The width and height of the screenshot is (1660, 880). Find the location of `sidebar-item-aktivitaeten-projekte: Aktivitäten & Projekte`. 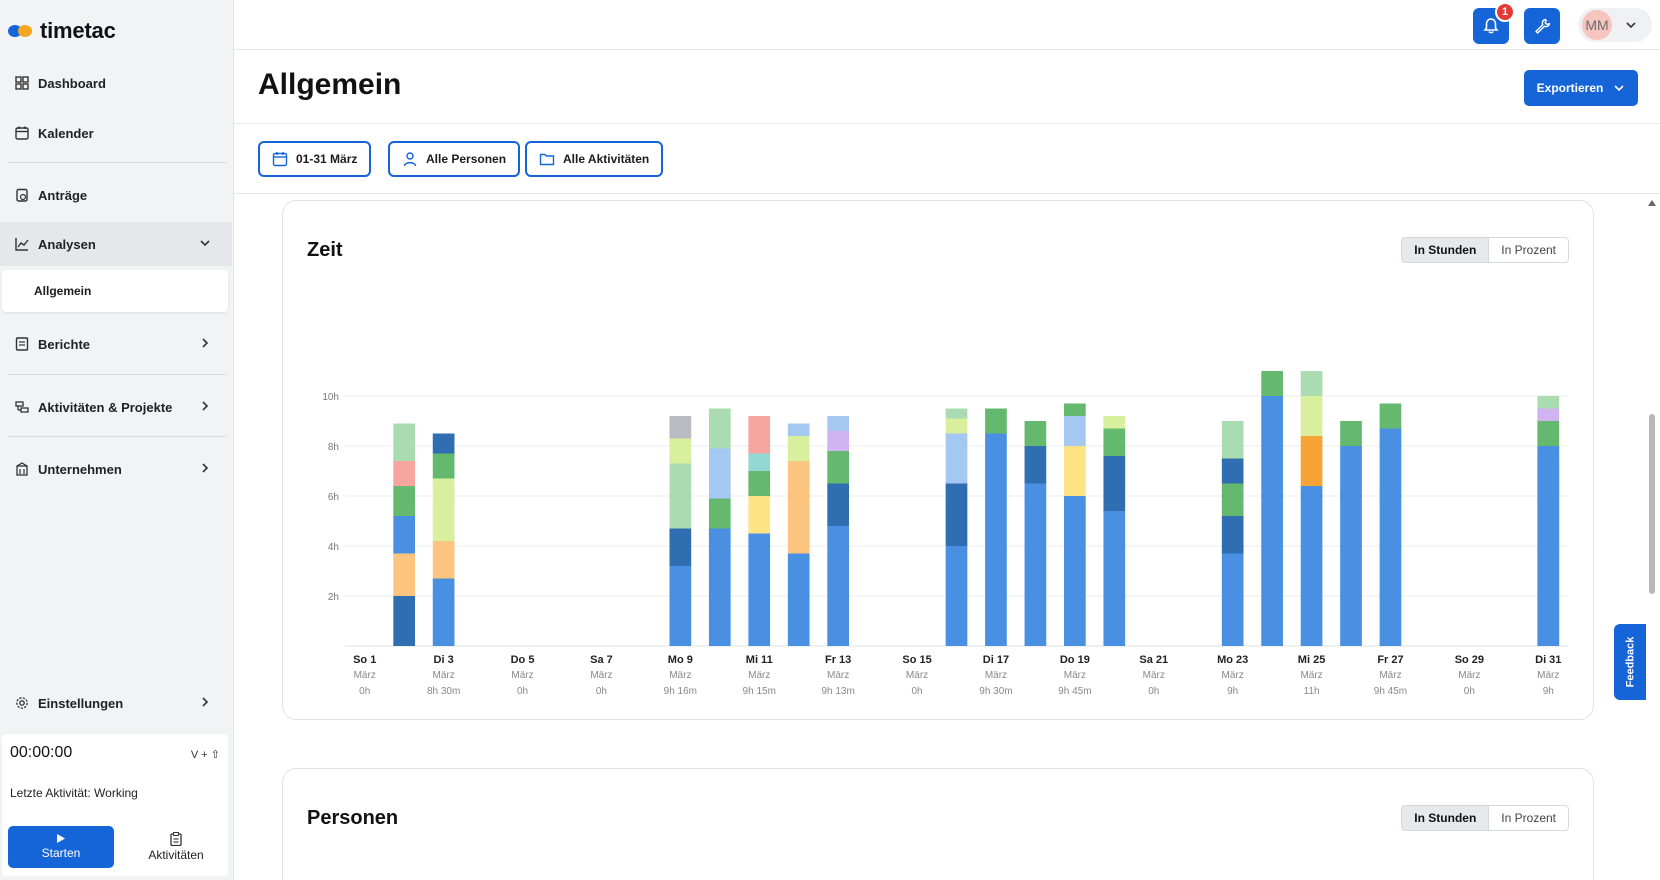

sidebar-item-aktivitaeten-projekte: Aktivitäten & Projekte is located at coordinates (116, 407).